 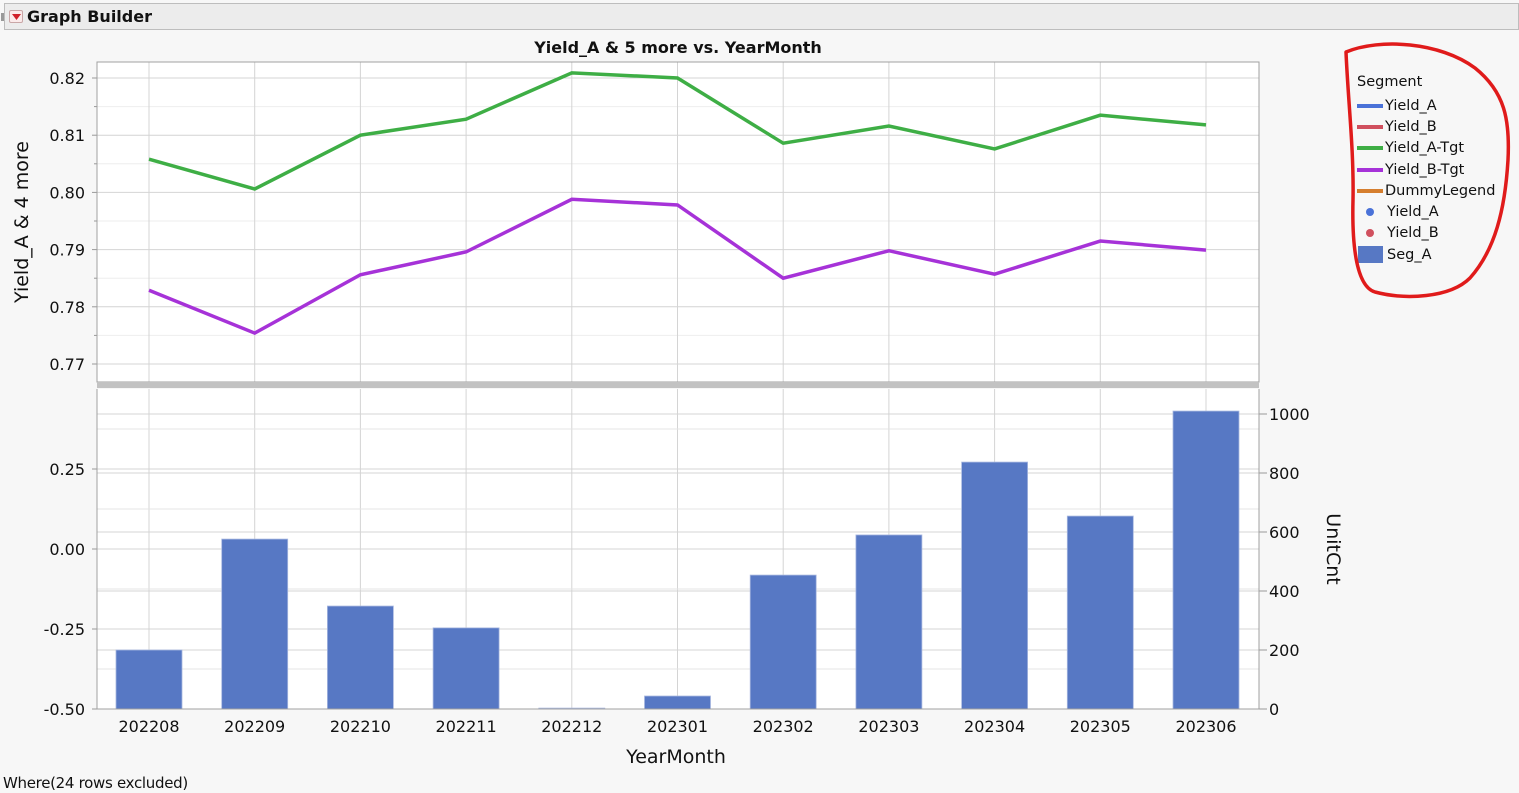 I want to click on legend-label: Yield_B-Tgt, so click(x=1425, y=169).